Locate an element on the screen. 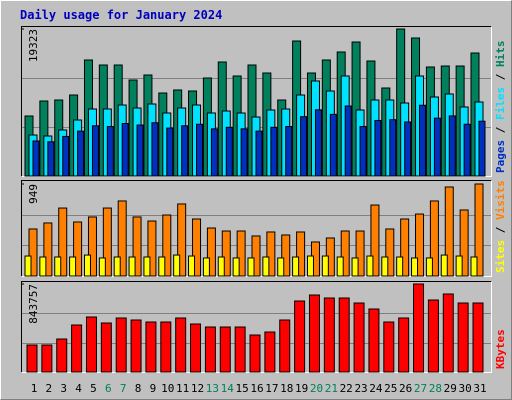 Image resolution: width=512 pixels, height=400 pixels. legend-entry: Pages is located at coordinates (500, 156).